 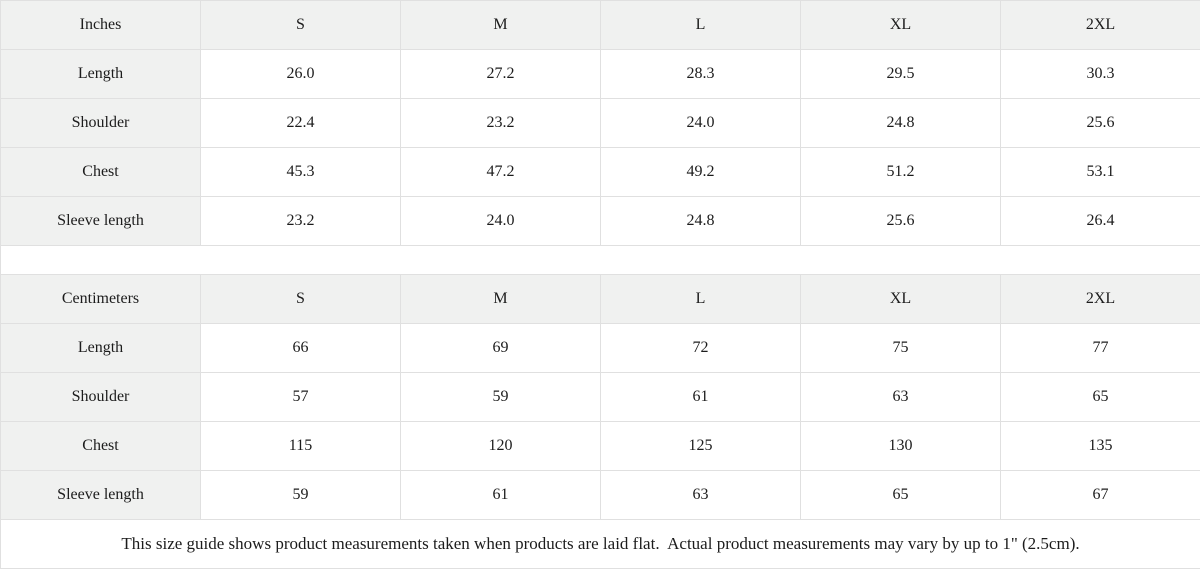 I want to click on measurement-cell: 30.3, so click(x=1100, y=74).